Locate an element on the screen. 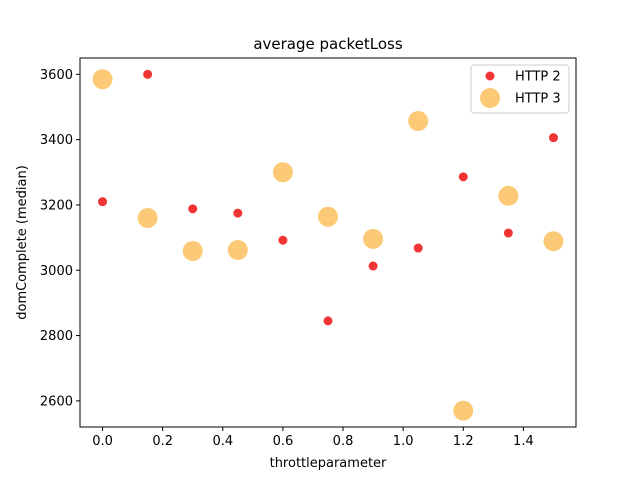 The image size is (640, 480). legend: HTTP 2 HTTP 3 is located at coordinates (520, 89).